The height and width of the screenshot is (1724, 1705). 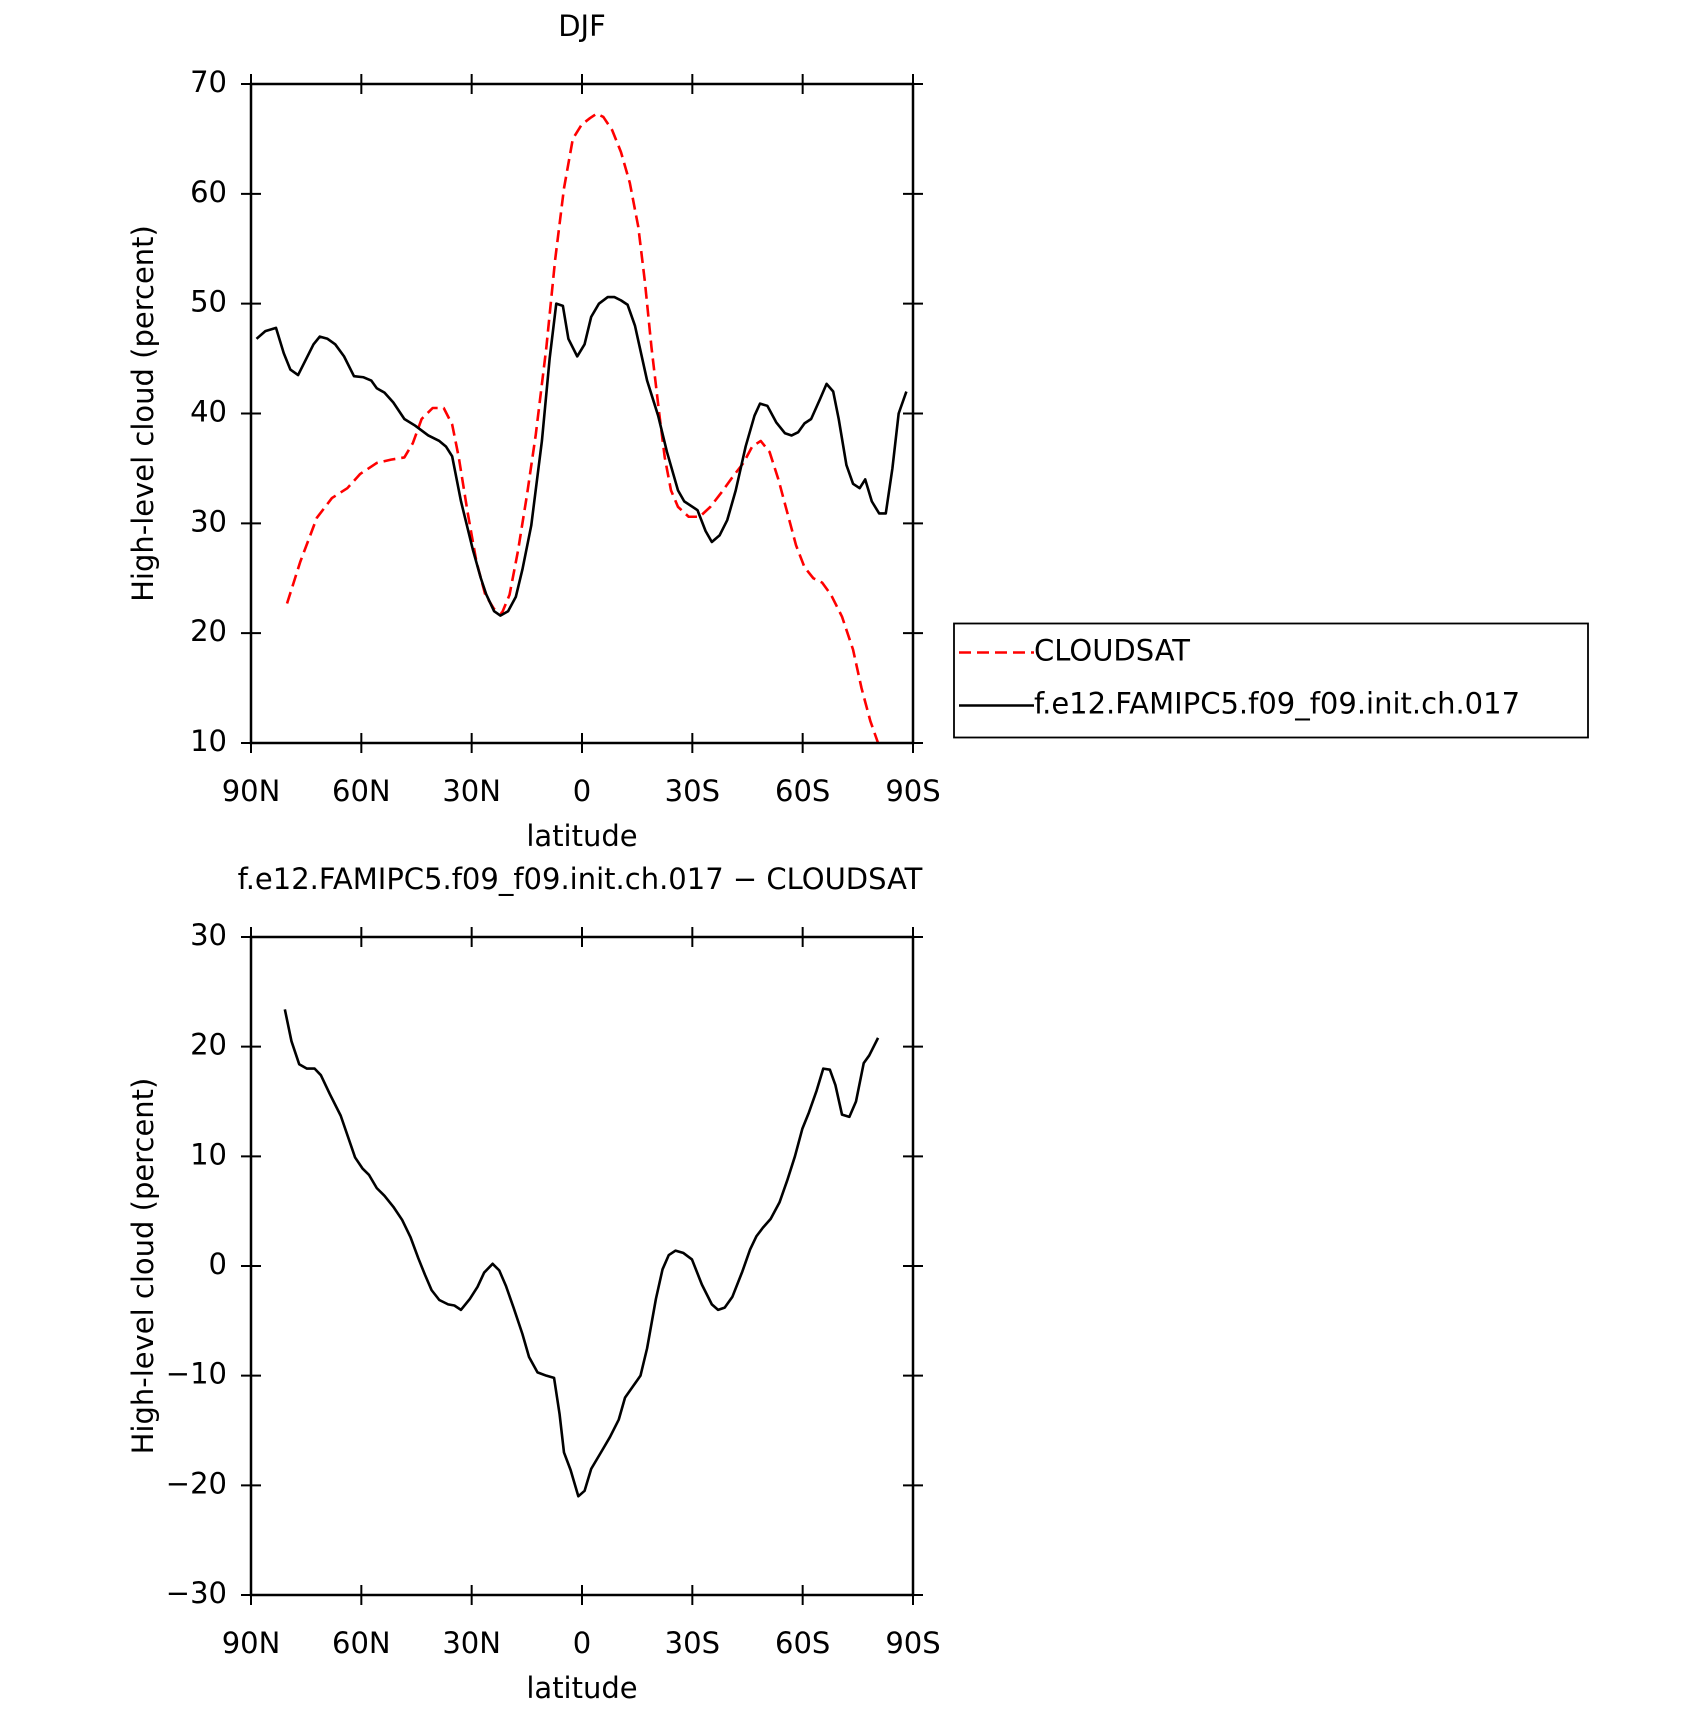 I want to click on legend-box, so click(x=1271, y=680).